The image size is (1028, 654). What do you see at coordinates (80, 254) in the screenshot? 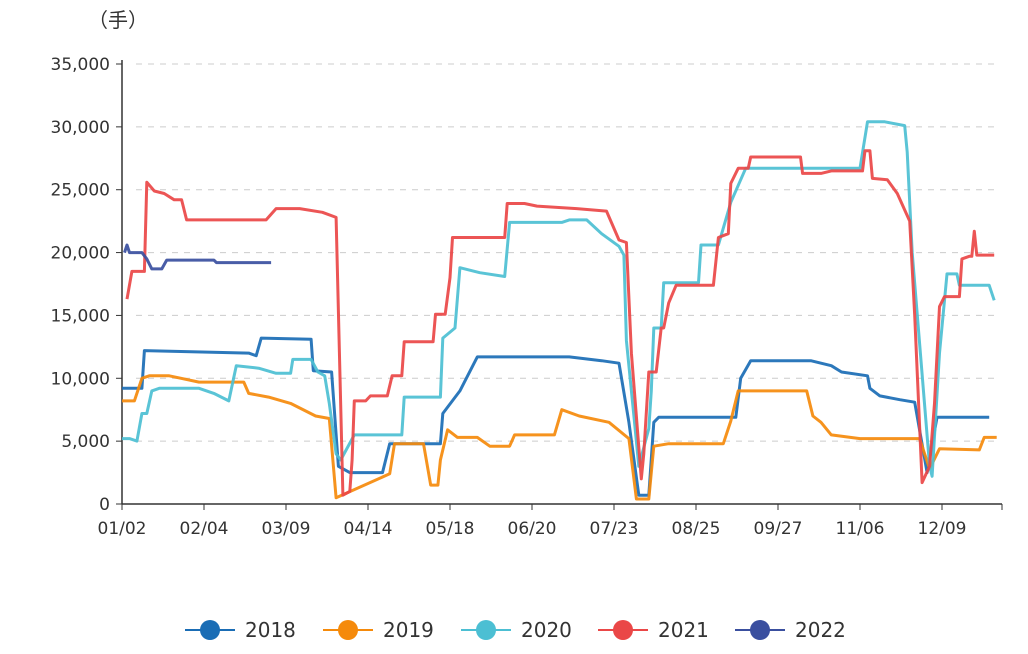
I see `y-tick-label: 20,000` at bounding box center [80, 254].